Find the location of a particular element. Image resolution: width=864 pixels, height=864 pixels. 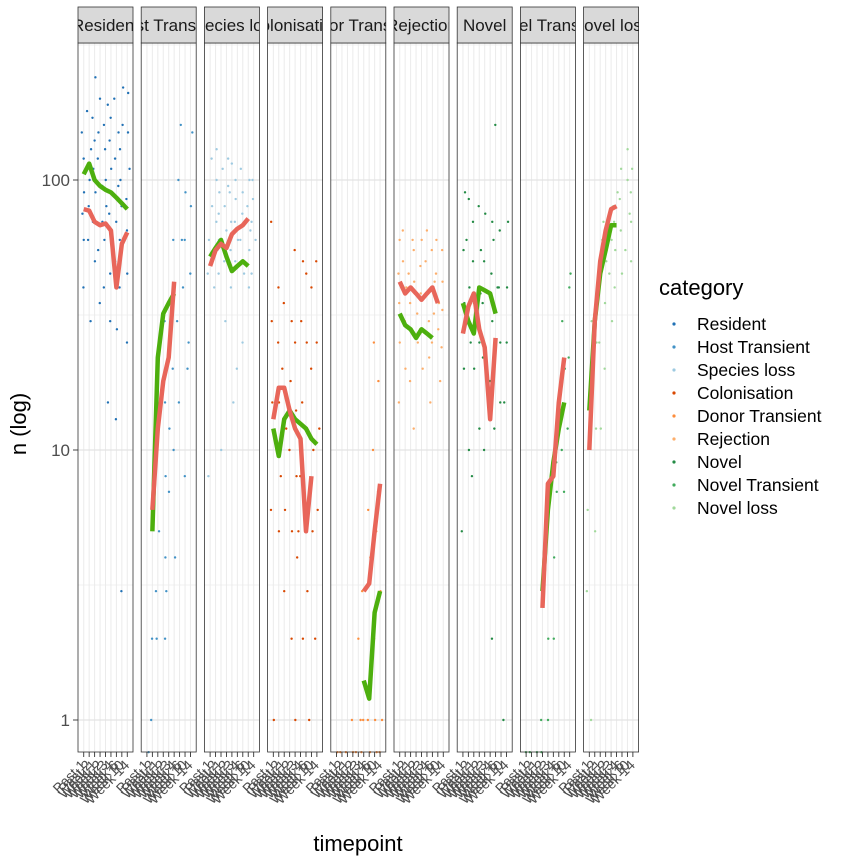

strip-label: Novel is located at coordinates (484, 25).